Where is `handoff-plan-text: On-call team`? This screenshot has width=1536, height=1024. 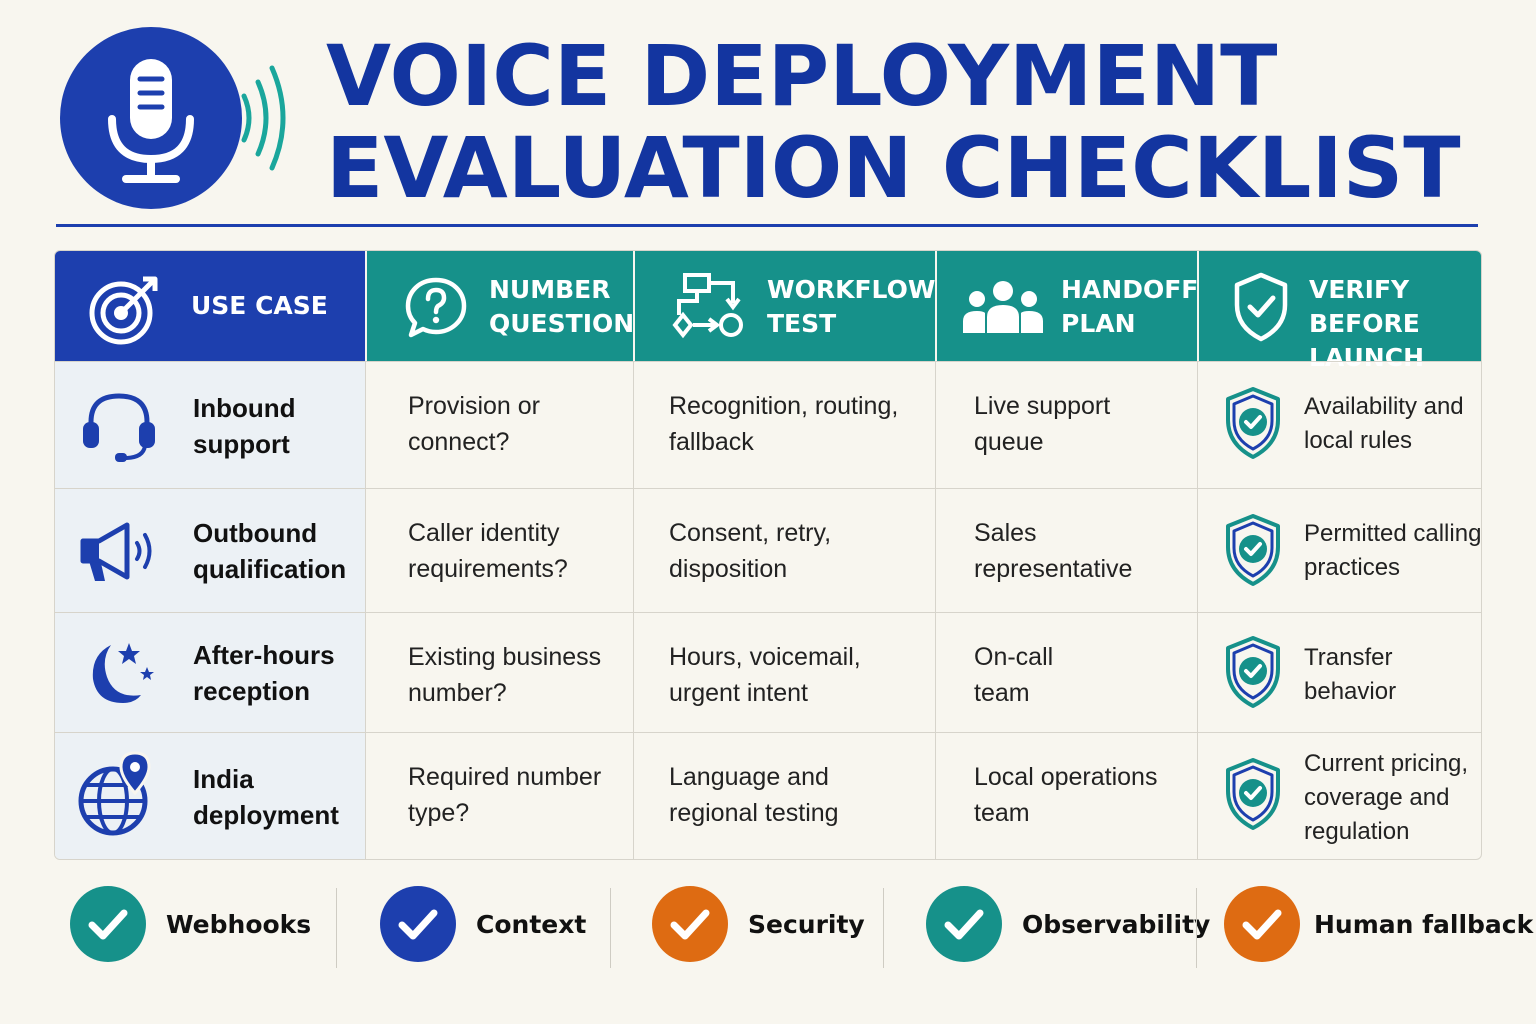
handoff-plan-text: On-call team is located at coordinates (1014, 675).